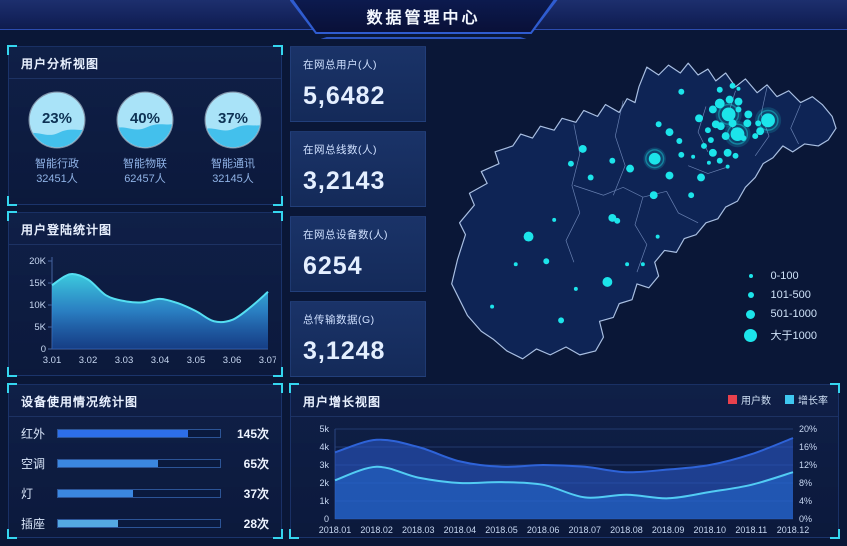  What do you see at coordinates (756, 401) in the screenshot?
I see `legend-label: 用户数` at bounding box center [756, 401].